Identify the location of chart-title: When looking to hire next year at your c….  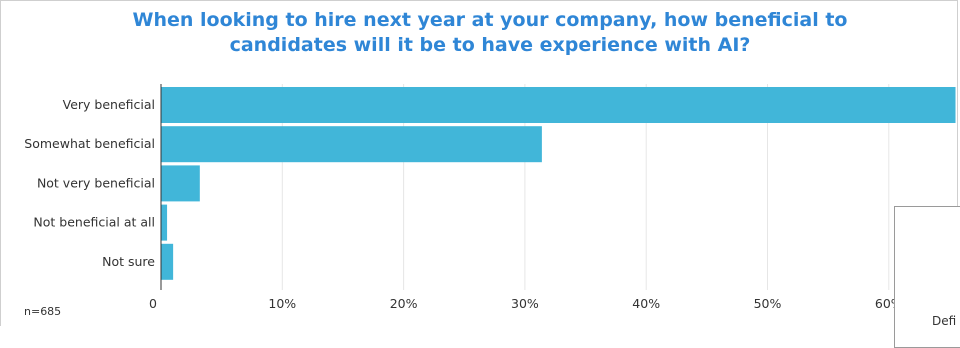
(480, 33).